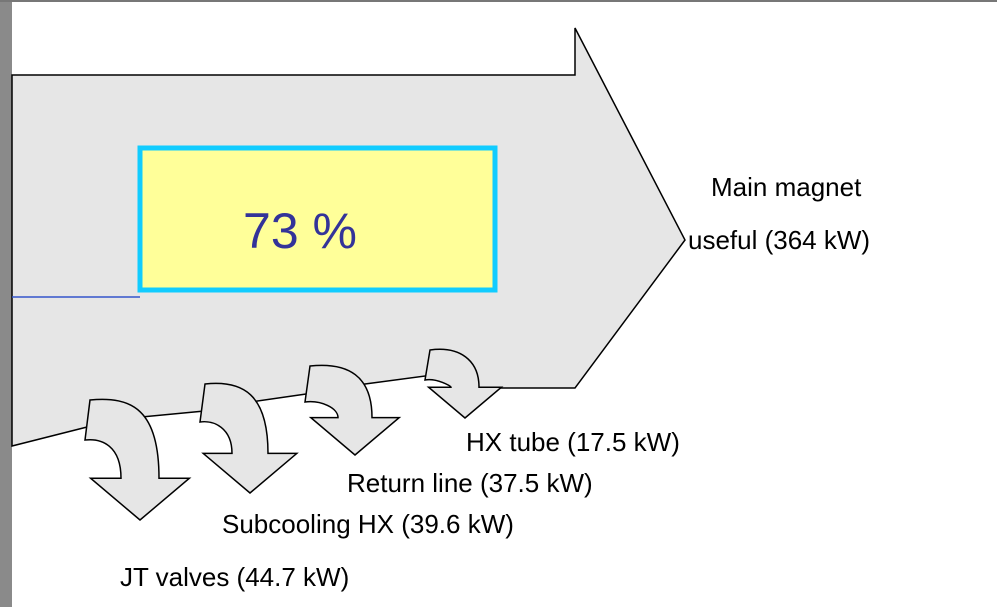 The image size is (997, 607). What do you see at coordinates (779, 240) in the screenshot?
I see `main-label: useful (364 kW)` at bounding box center [779, 240].